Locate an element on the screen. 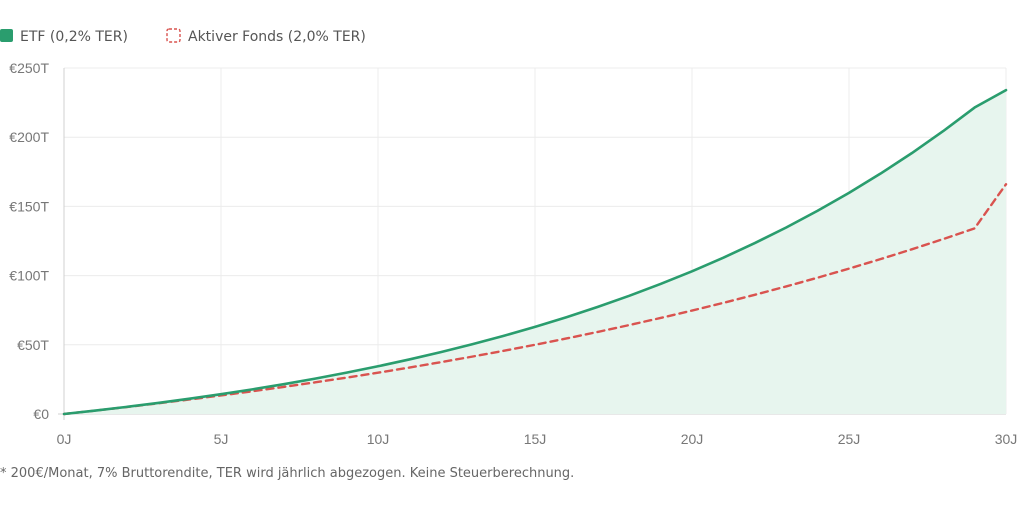 This screenshot has height=509, width=1024. legend-label-etf: ETF (0,2% TER) is located at coordinates (74, 37).